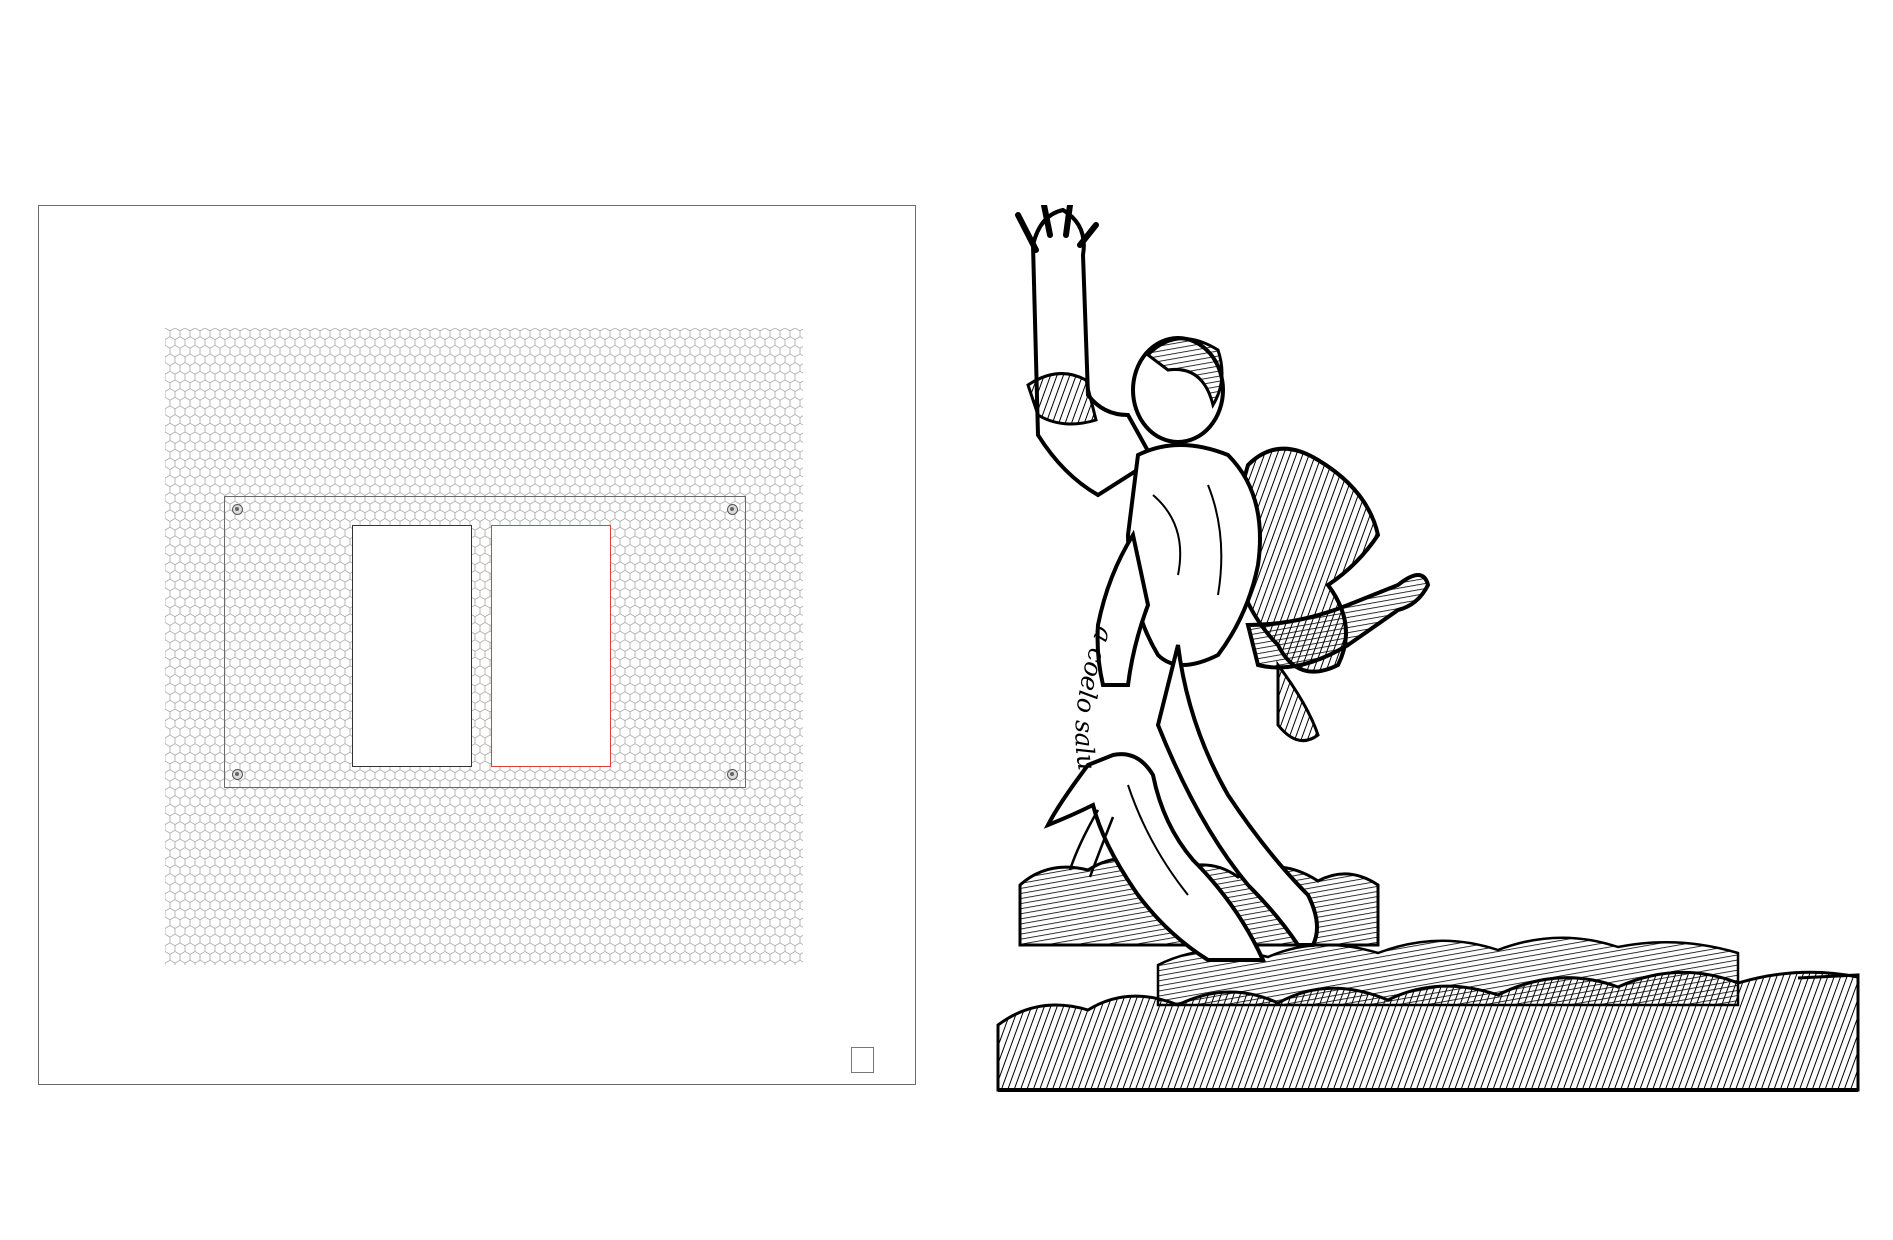 This screenshot has height=1240, width=1893. What do you see at coordinates (485, 642) in the screenshot?
I see `mounting-plate` at bounding box center [485, 642].